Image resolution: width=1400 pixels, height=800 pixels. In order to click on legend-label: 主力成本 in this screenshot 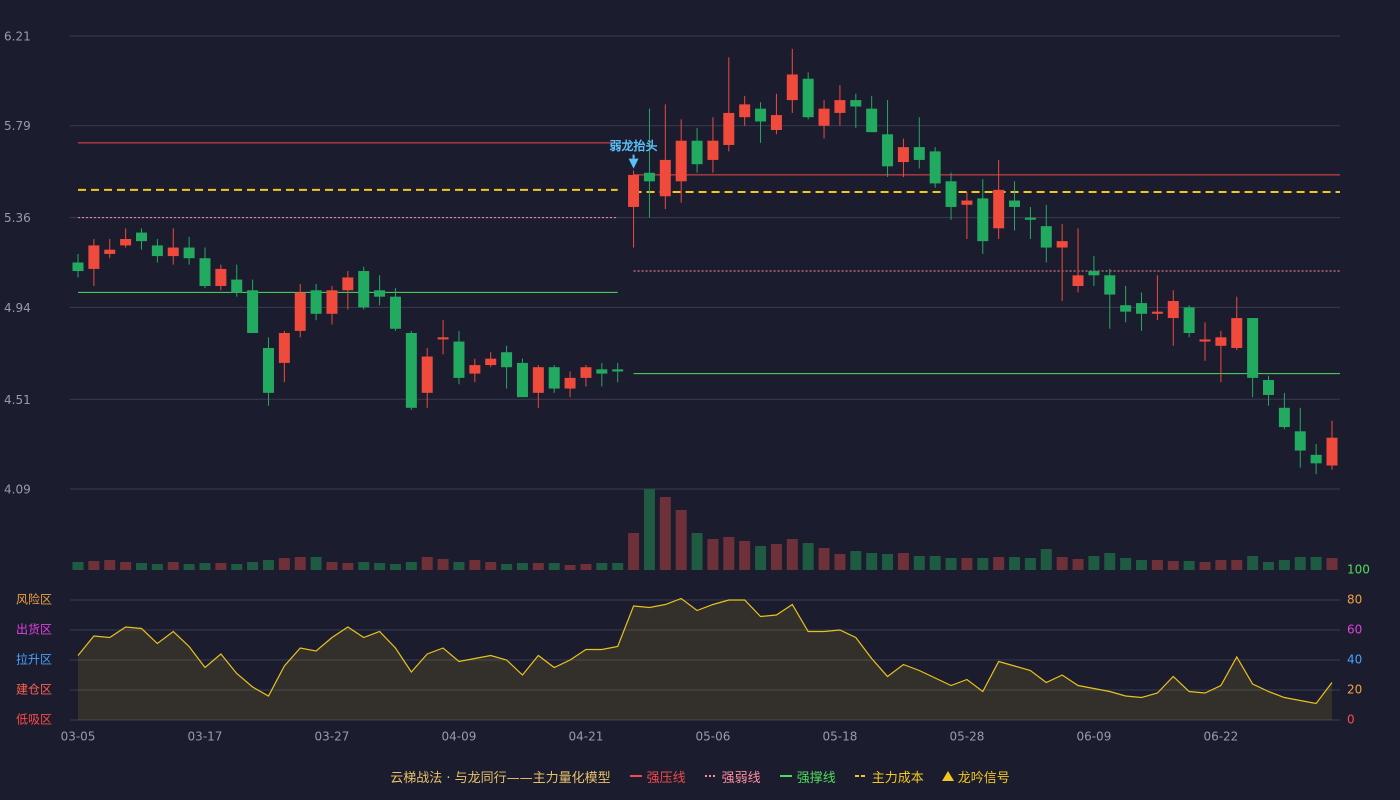, I will do `click(897, 778)`.